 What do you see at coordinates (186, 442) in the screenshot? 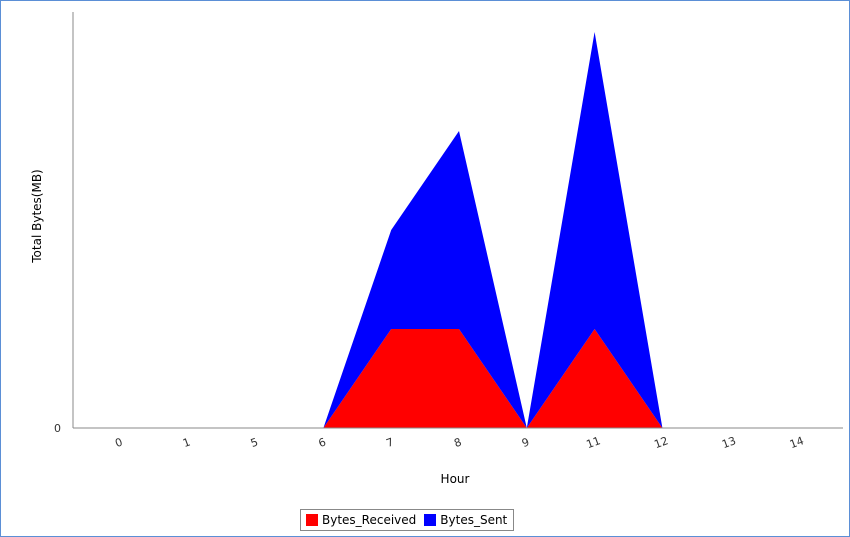
I see `x-tick-label: 1` at bounding box center [186, 442].